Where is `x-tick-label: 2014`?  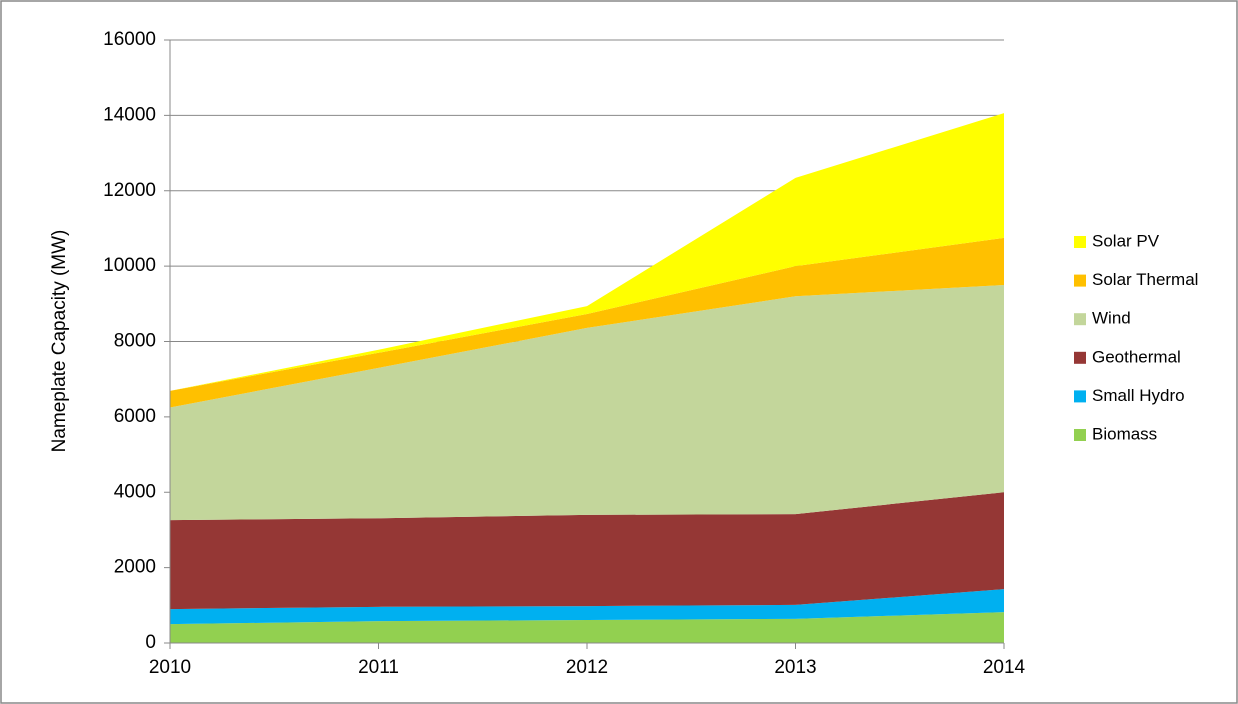
x-tick-label: 2014 is located at coordinates (1004, 667).